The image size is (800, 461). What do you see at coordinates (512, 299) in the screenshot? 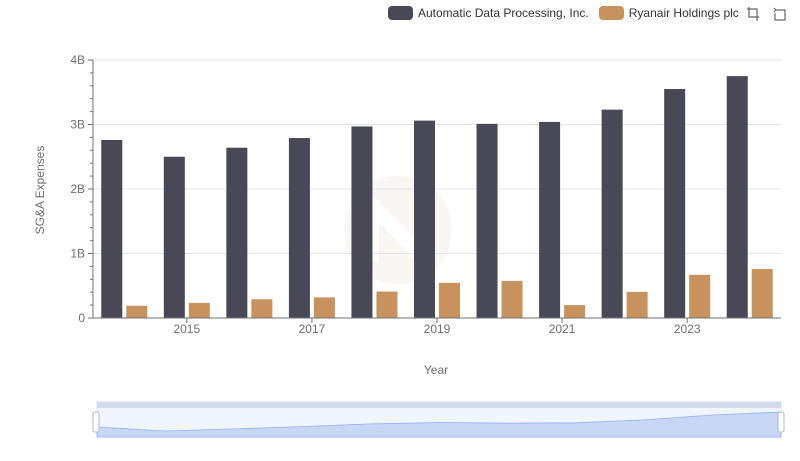
I see `bar-ryanair-2020` at bounding box center [512, 299].